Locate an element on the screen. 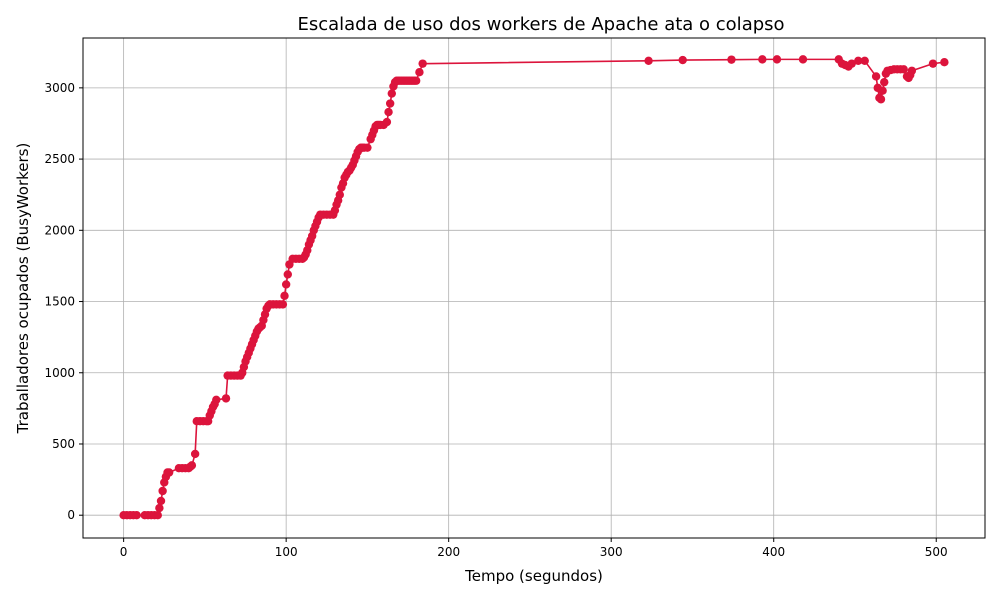 The width and height of the screenshot is (1000, 600). x-tick-label: 300 is located at coordinates (611, 552).